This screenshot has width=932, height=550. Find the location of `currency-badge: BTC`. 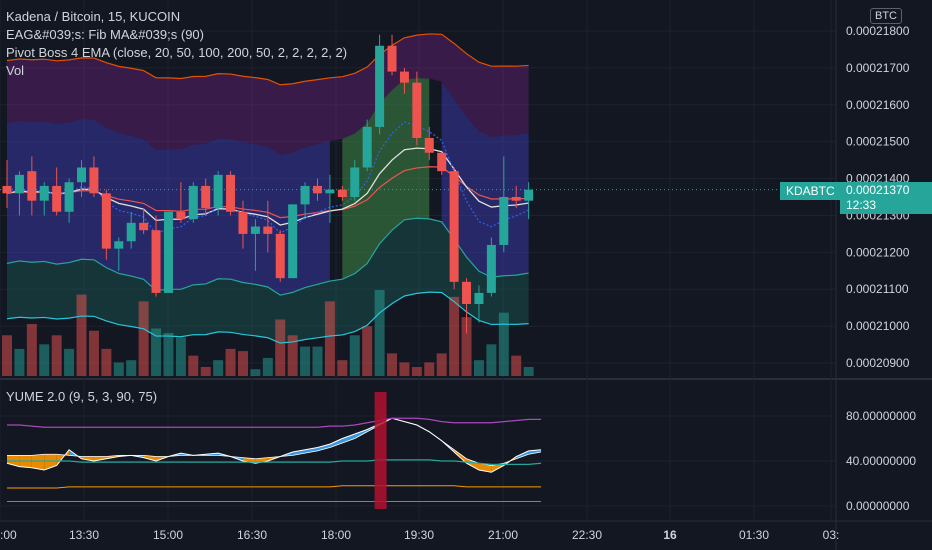

currency-badge: BTC is located at coordinates (886, 16).